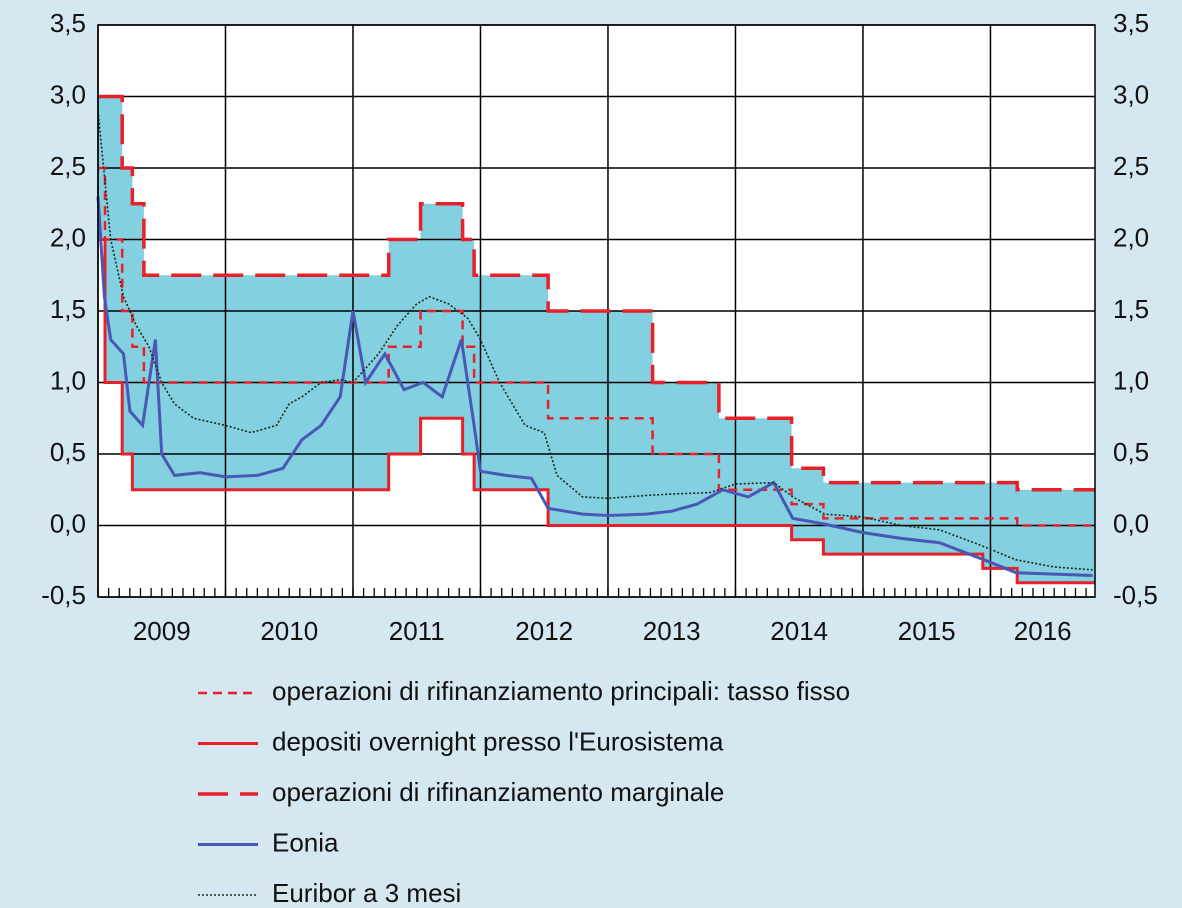 This screenshot has width=1182, height=908. I want to click on legend-label: Eonia, so click(305, 842).